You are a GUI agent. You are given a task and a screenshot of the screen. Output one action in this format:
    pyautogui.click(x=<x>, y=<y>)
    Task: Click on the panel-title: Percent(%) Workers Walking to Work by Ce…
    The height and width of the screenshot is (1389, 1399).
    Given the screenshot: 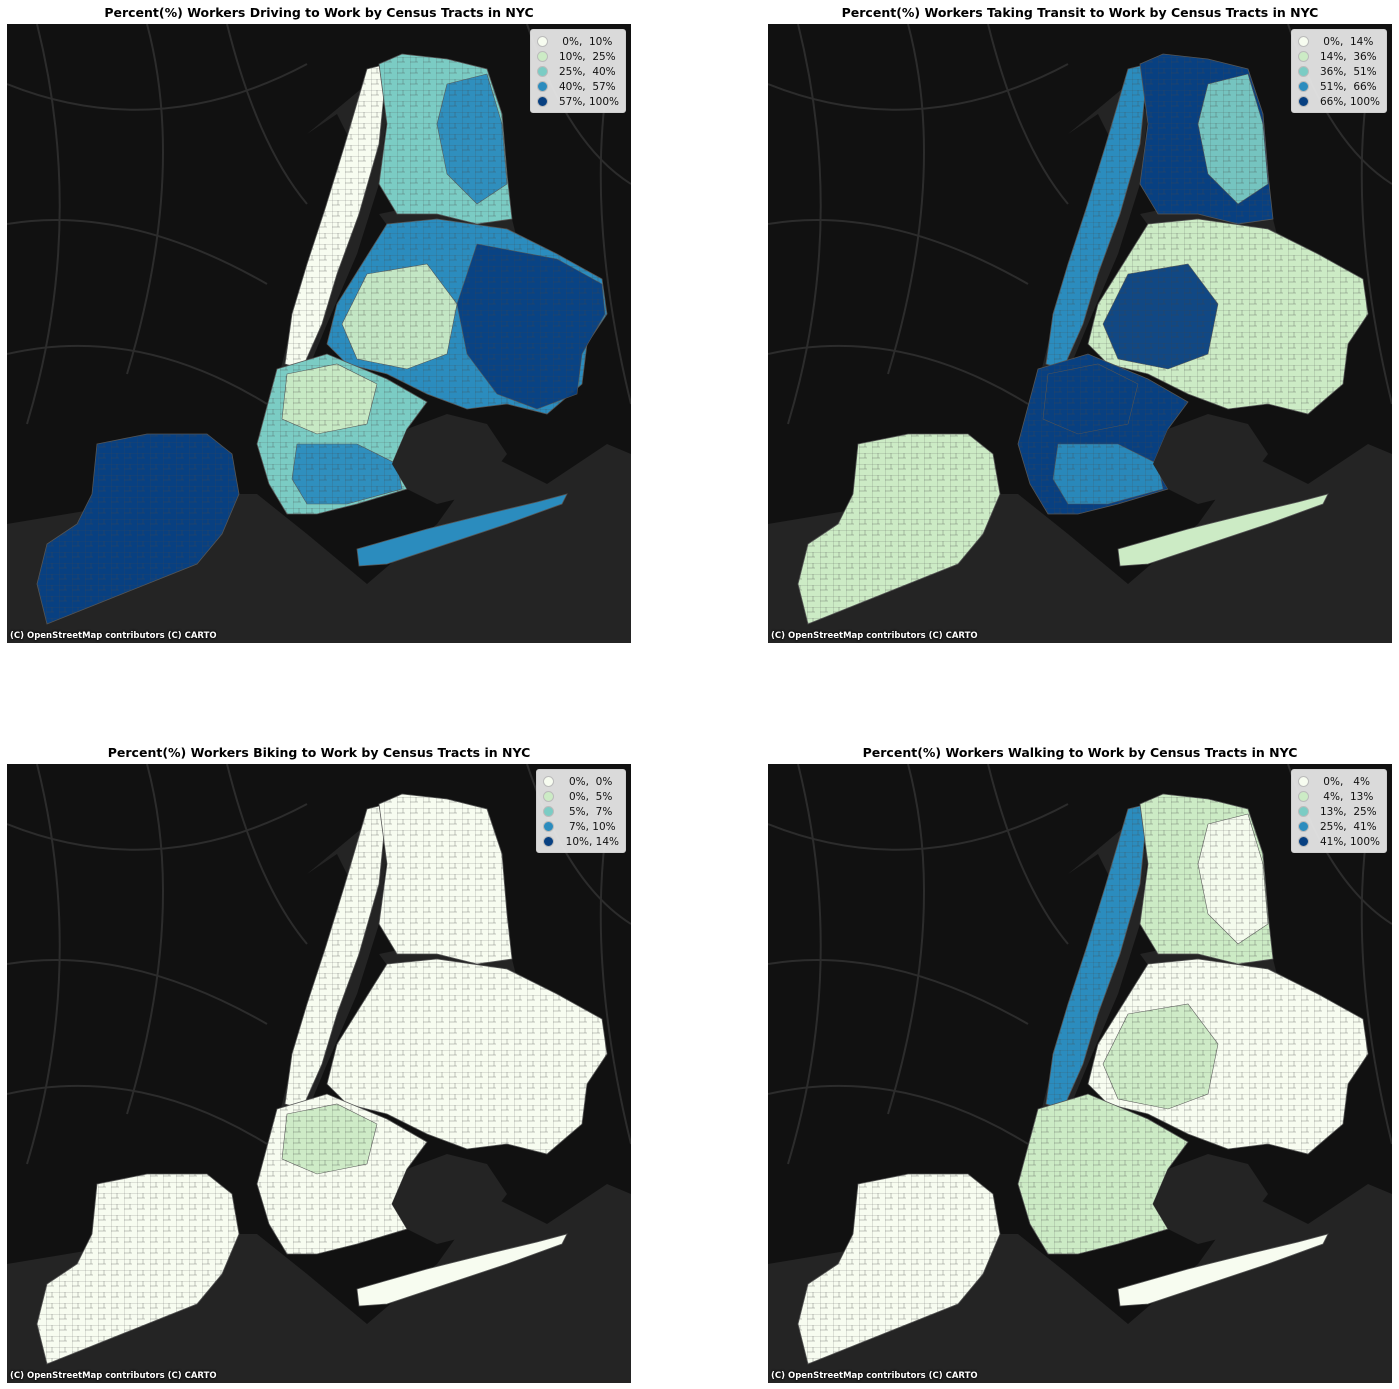 What is the action you would take?
    pyautogui.click(x=1080, y=752)
    